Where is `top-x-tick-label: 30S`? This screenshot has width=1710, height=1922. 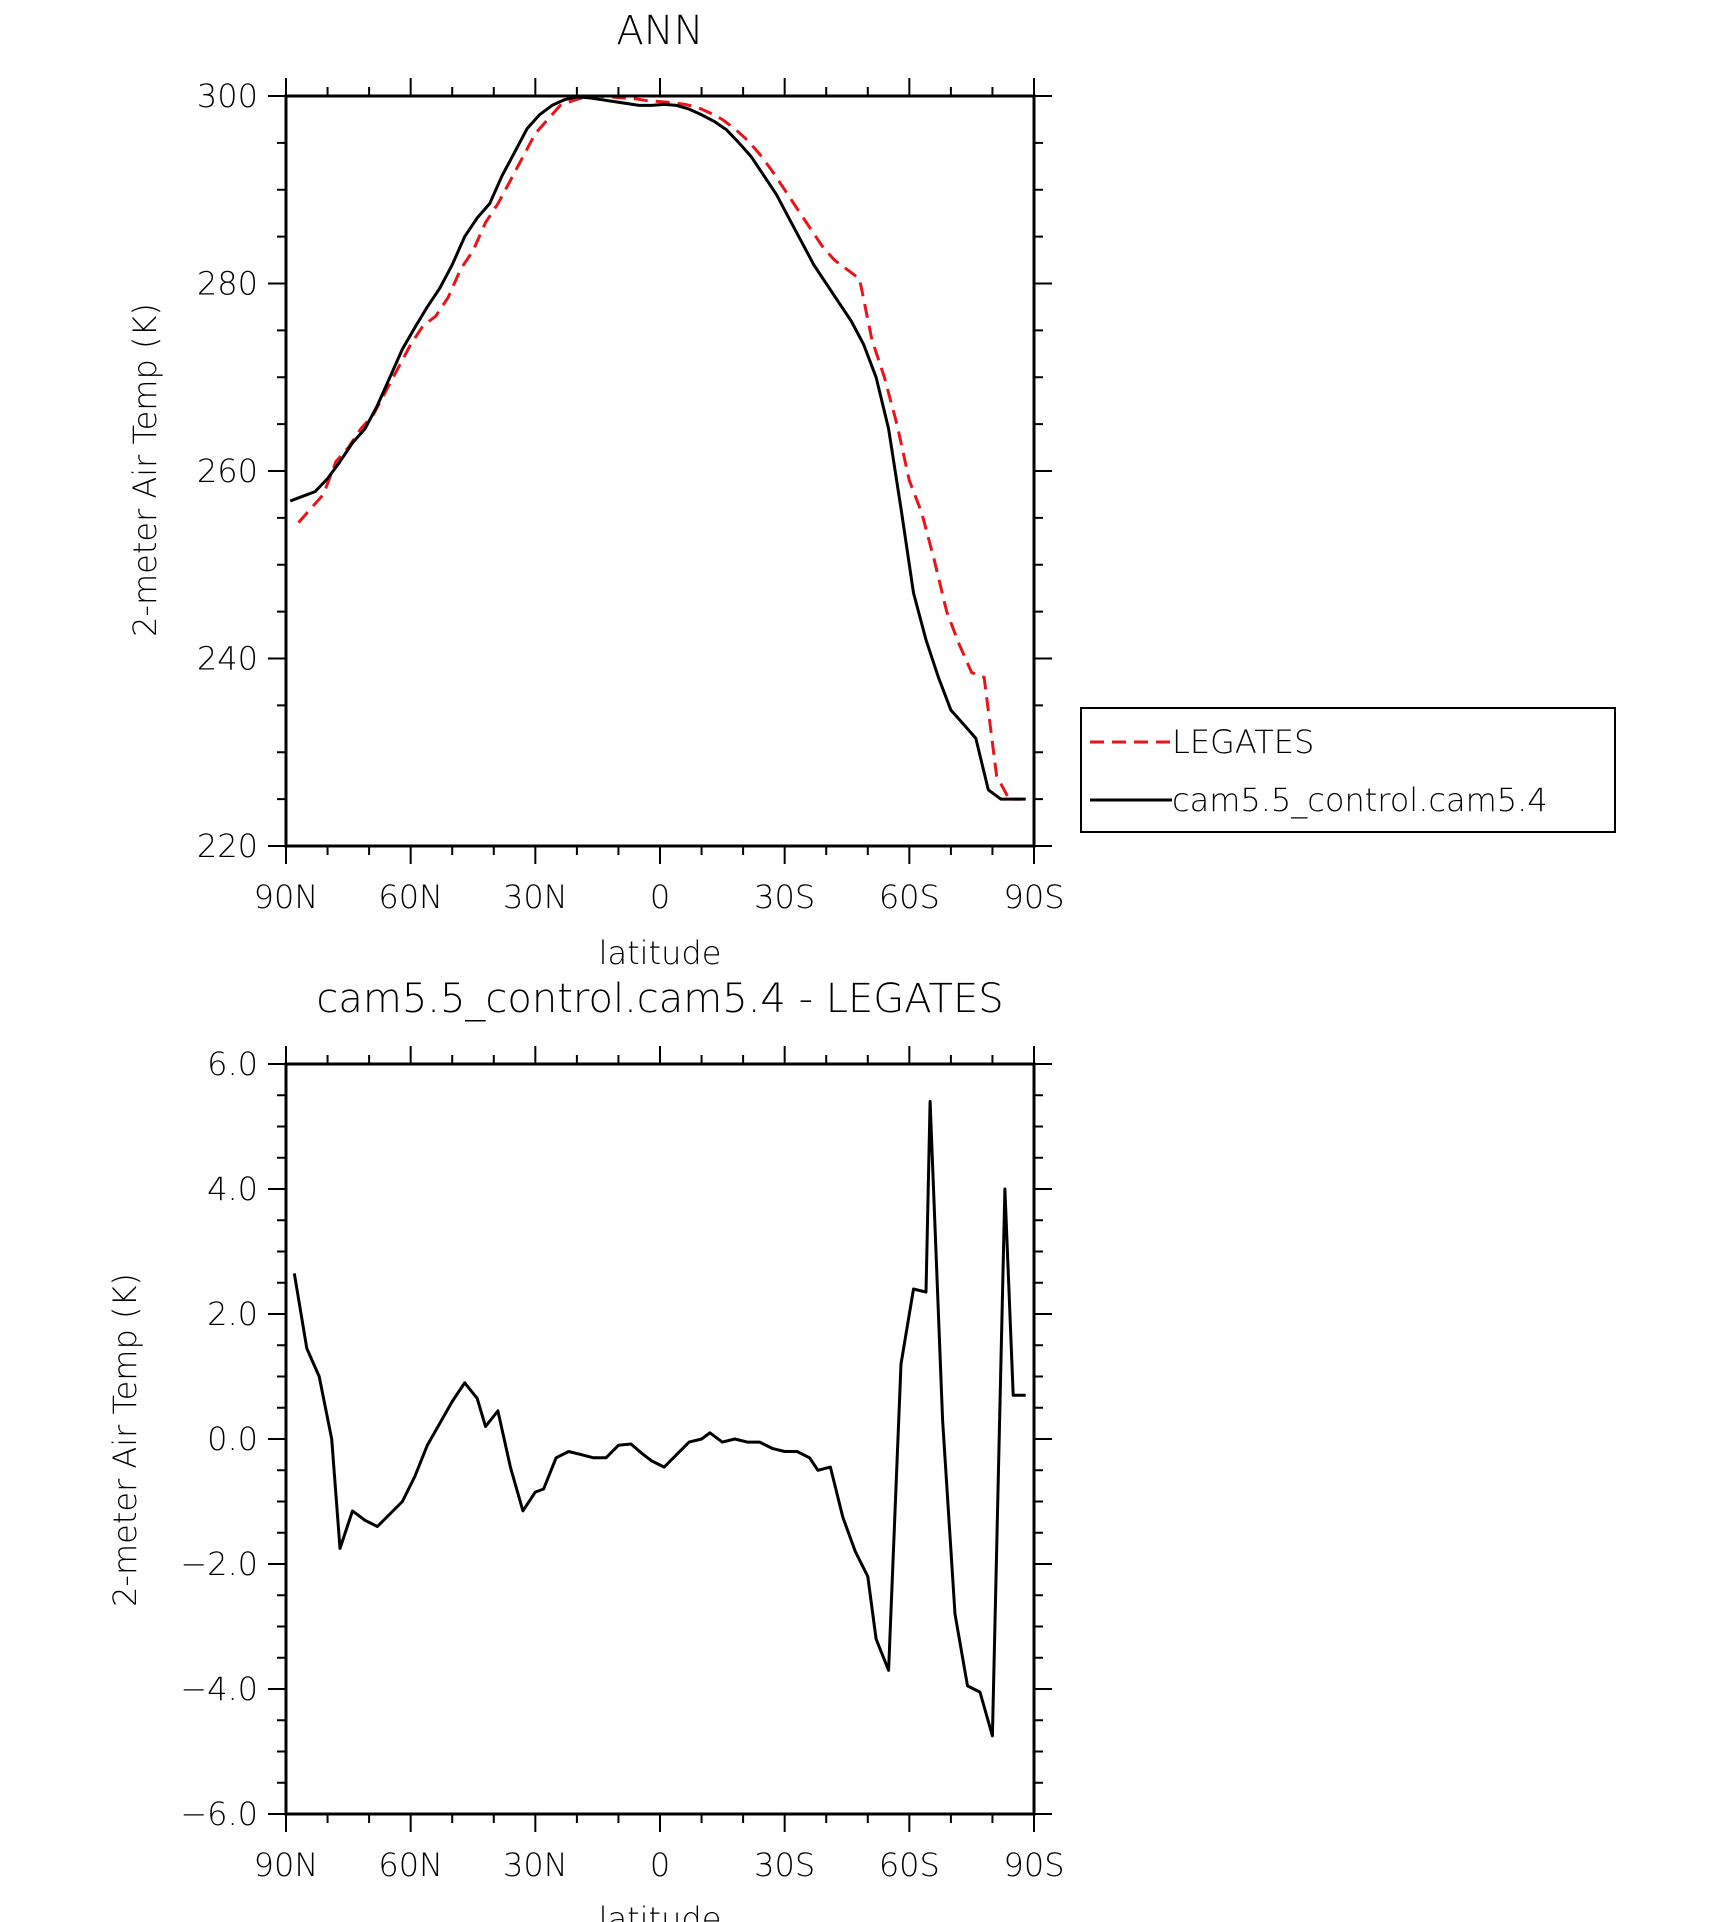
top-x-tick-label: 30S is located at coordinates (784, 897).